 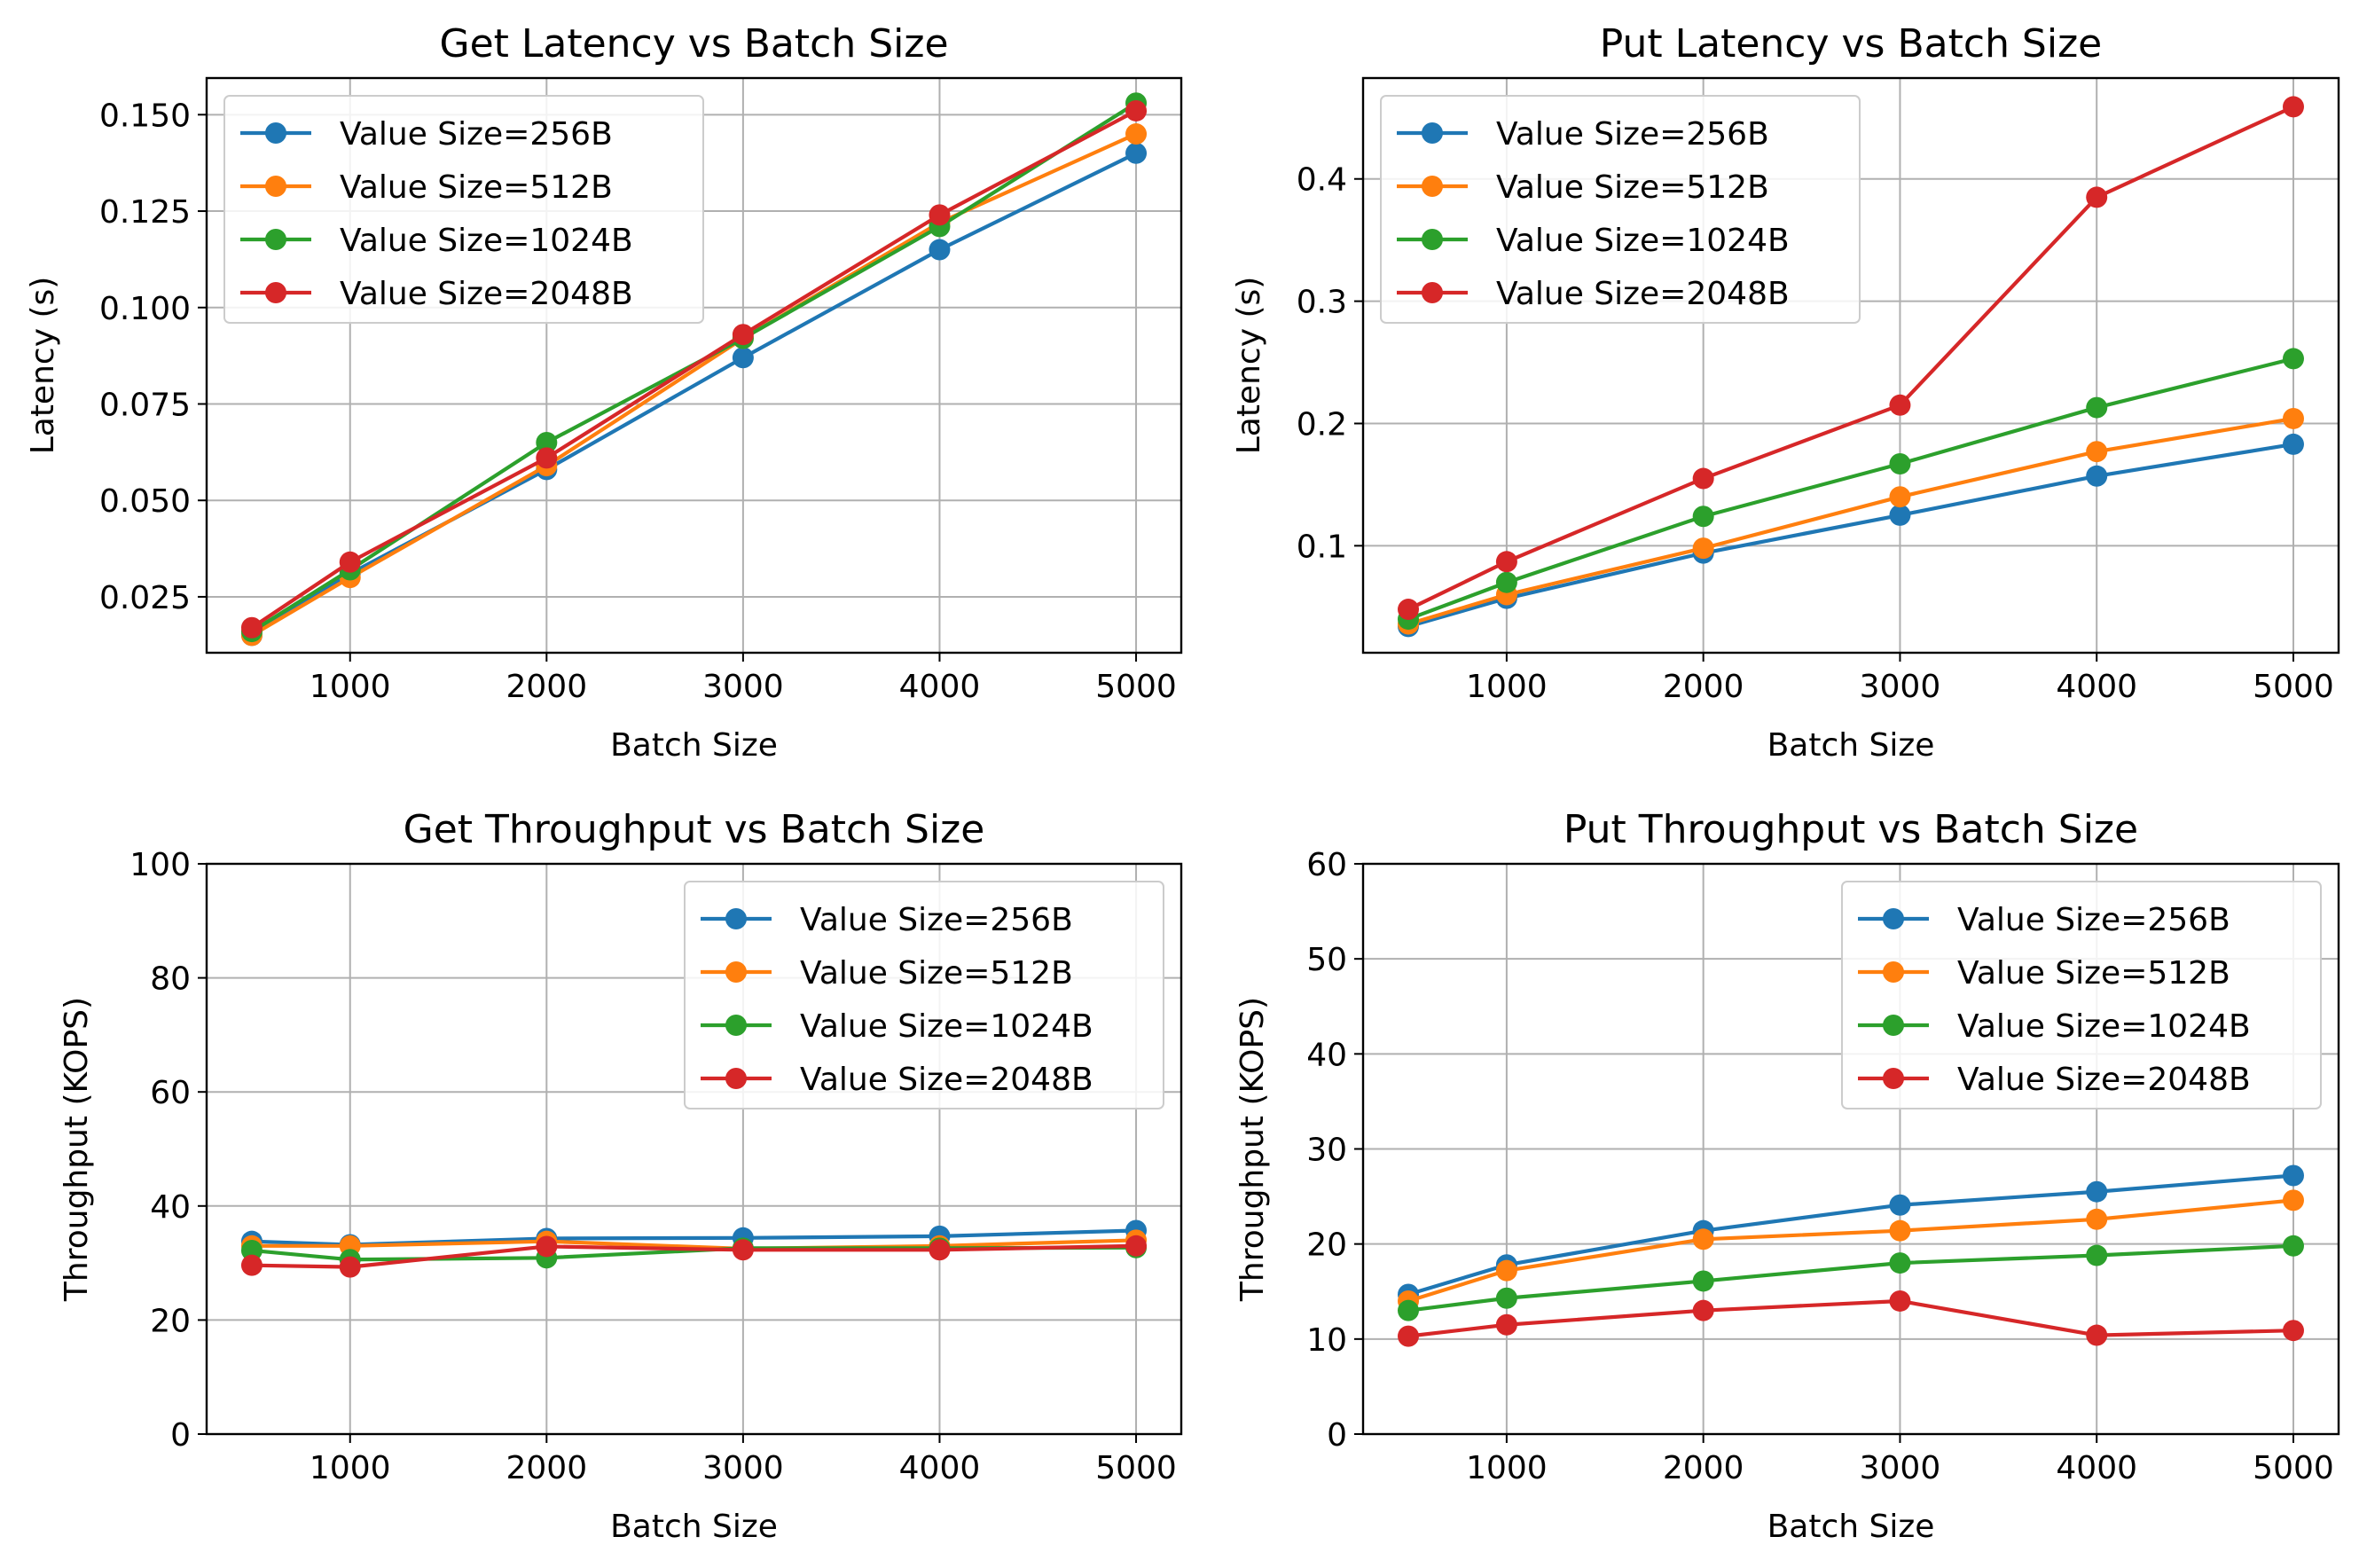 What do you see at coordinates (350, 1468) in the screenshot?
I see `x-tick-label: 1000` at bounding box center [350, 1468].